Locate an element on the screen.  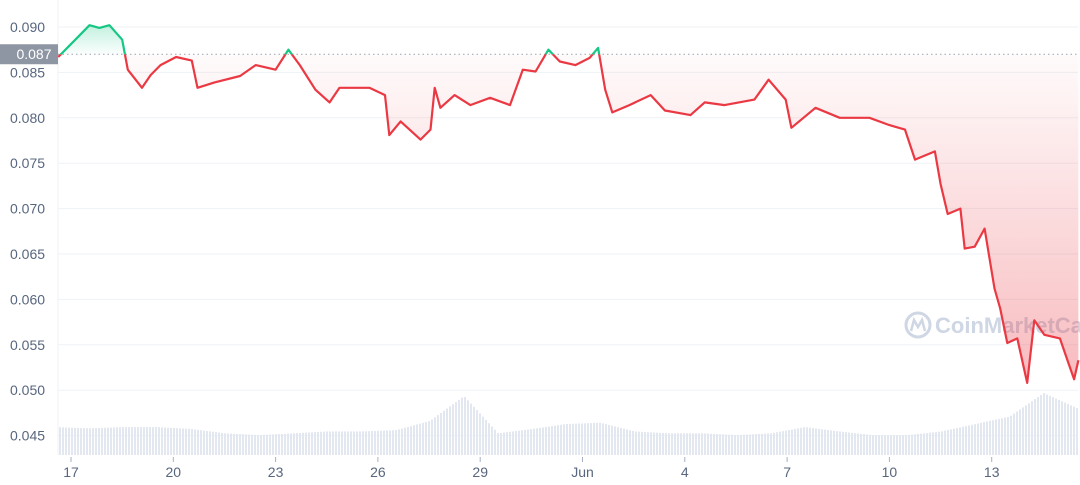
y-tick-label: 0.045 is located at coordinates (27, 436).